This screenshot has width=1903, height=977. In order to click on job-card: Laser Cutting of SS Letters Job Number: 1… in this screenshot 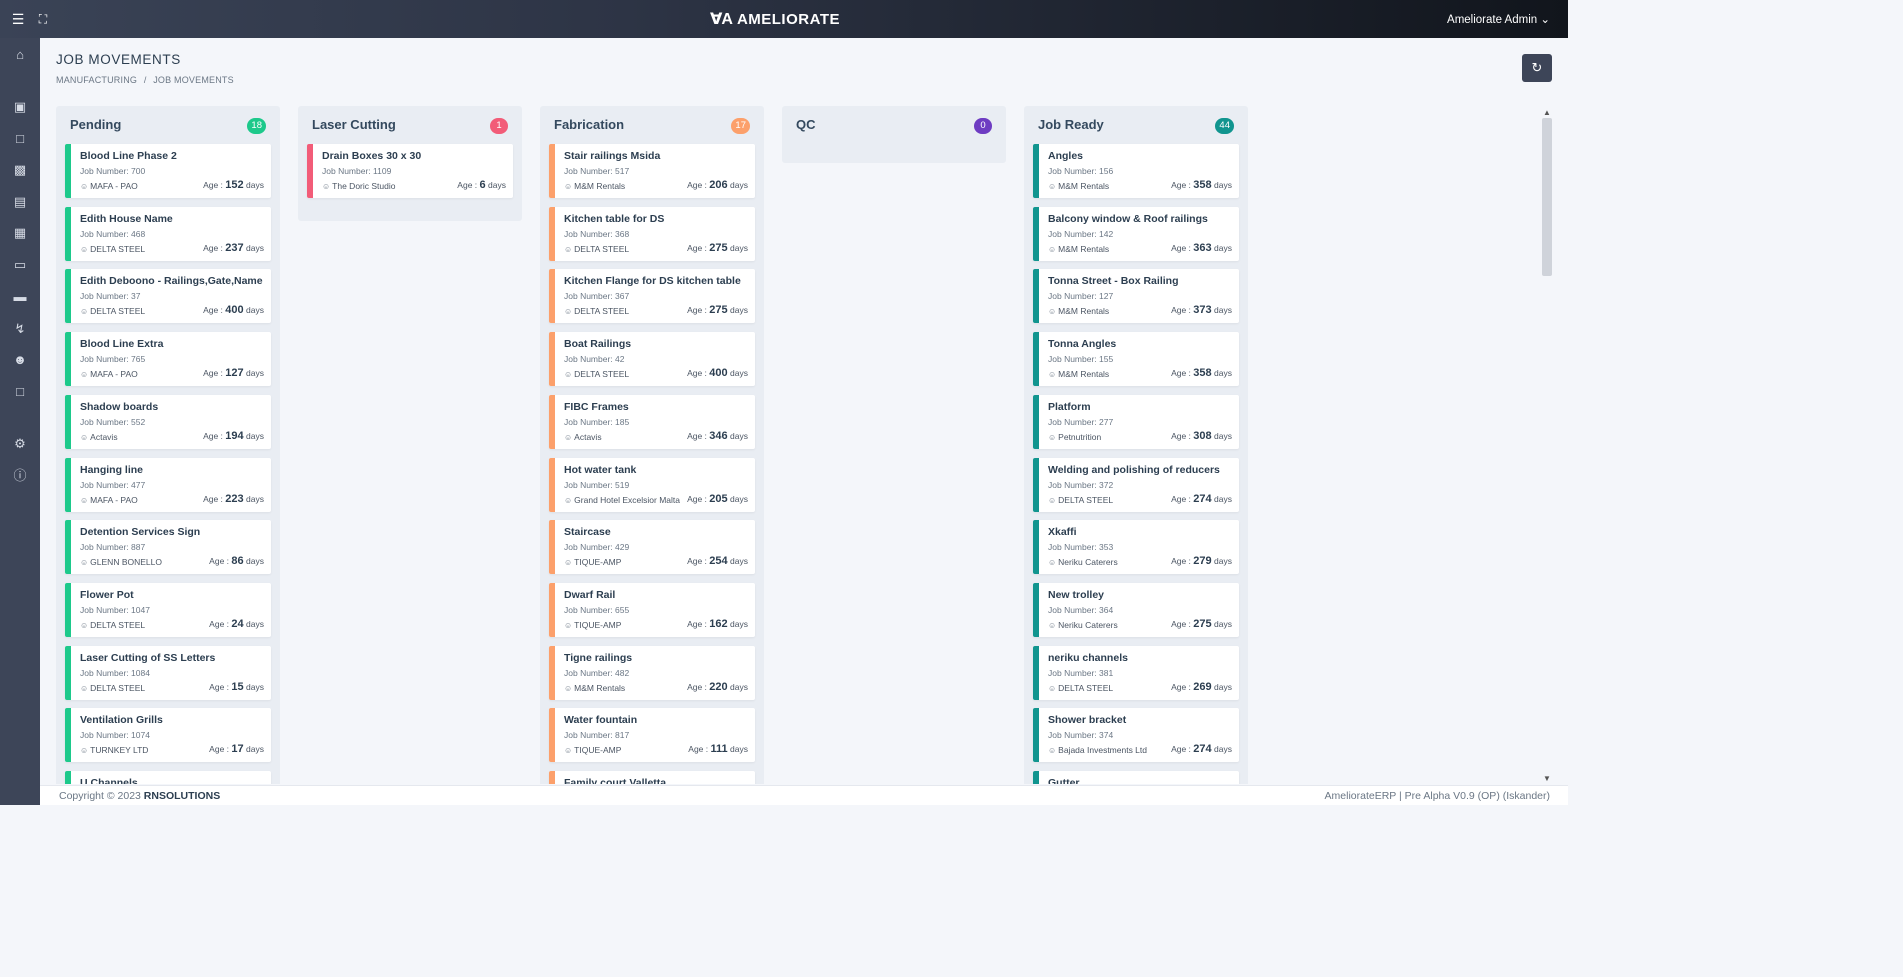, I will do `click(168, 672)`.